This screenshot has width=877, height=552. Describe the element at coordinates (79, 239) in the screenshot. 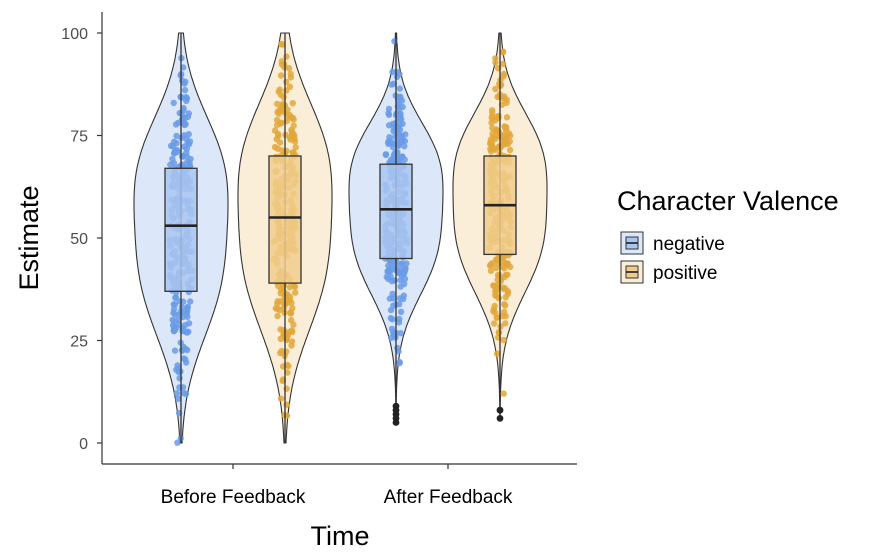

I see `y-tick-label: 50` at that location.